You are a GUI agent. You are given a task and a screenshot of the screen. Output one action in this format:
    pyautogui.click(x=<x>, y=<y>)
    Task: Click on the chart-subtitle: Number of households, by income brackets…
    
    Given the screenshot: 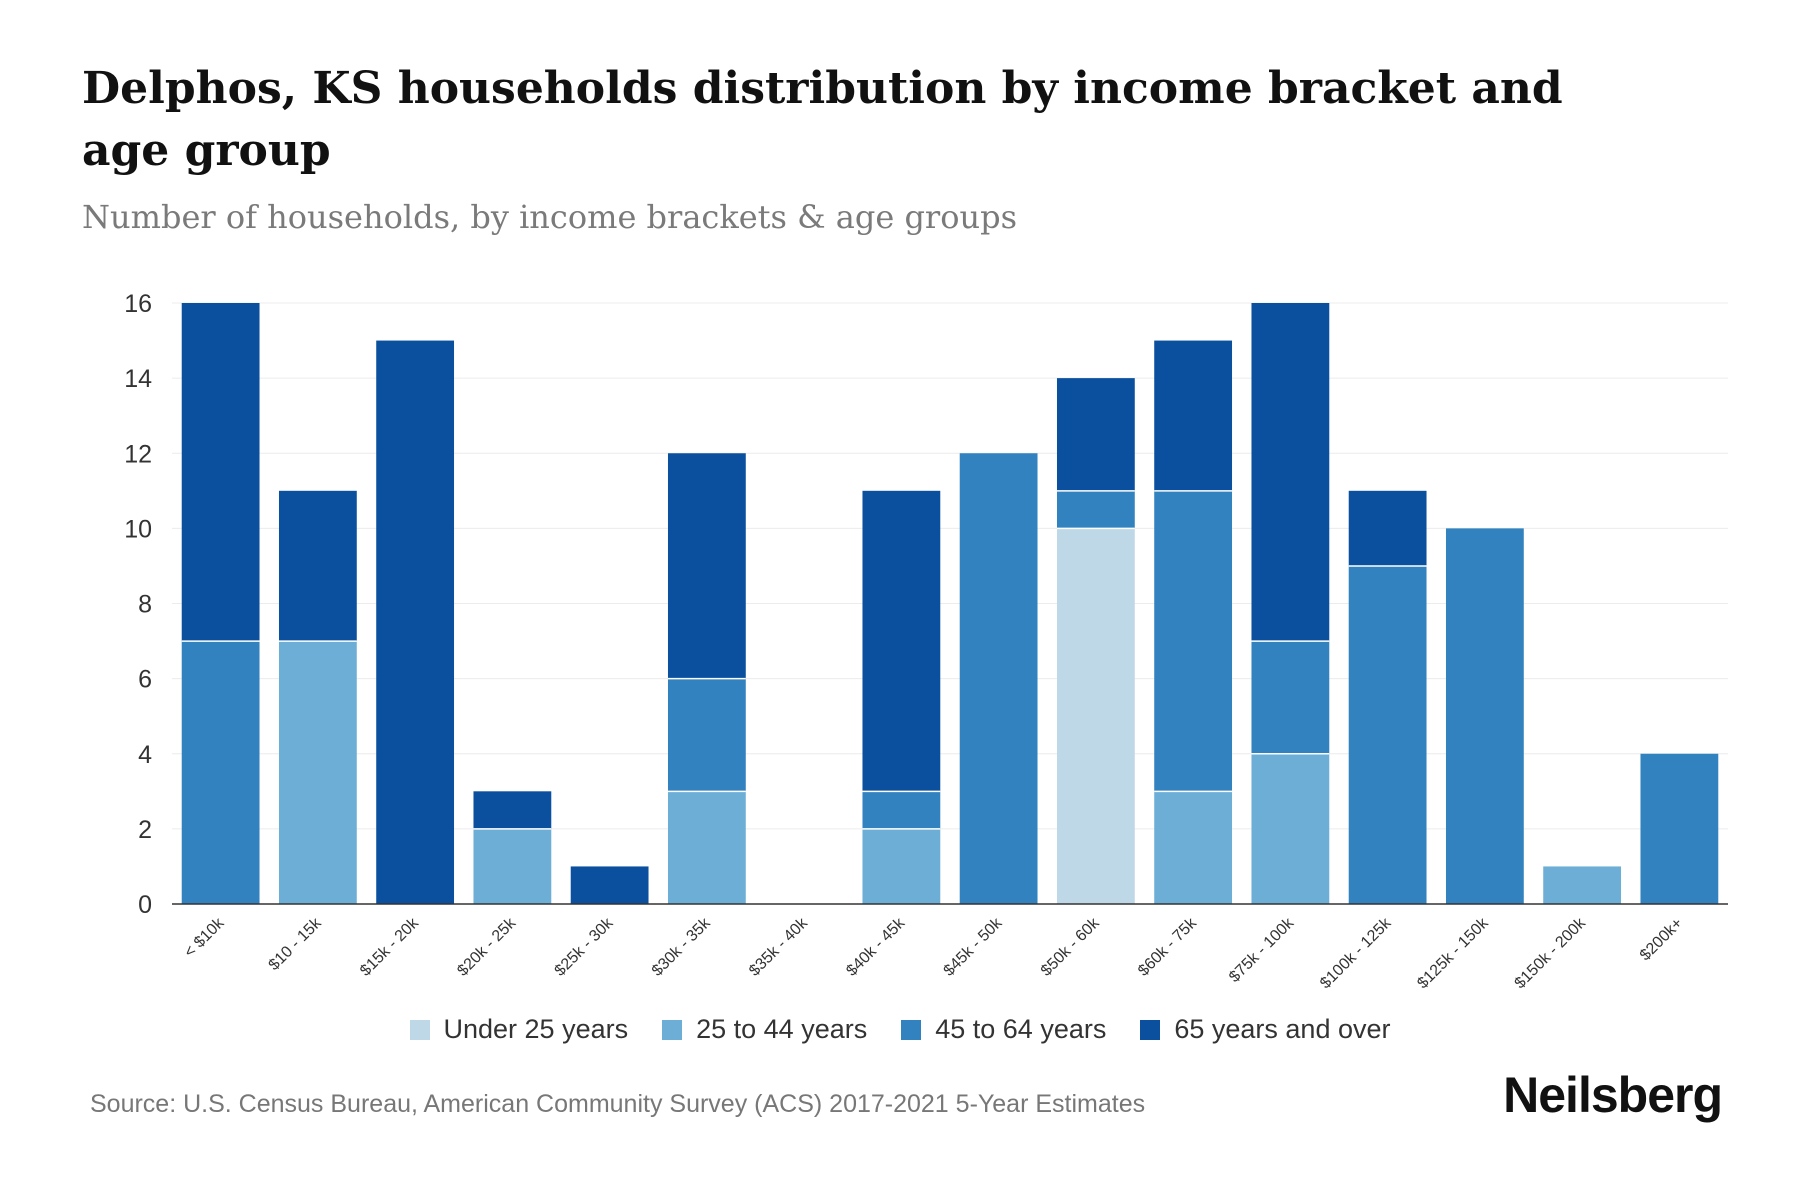 What is the action you would take?
    pyautogui.click(x=549, y=217)
    